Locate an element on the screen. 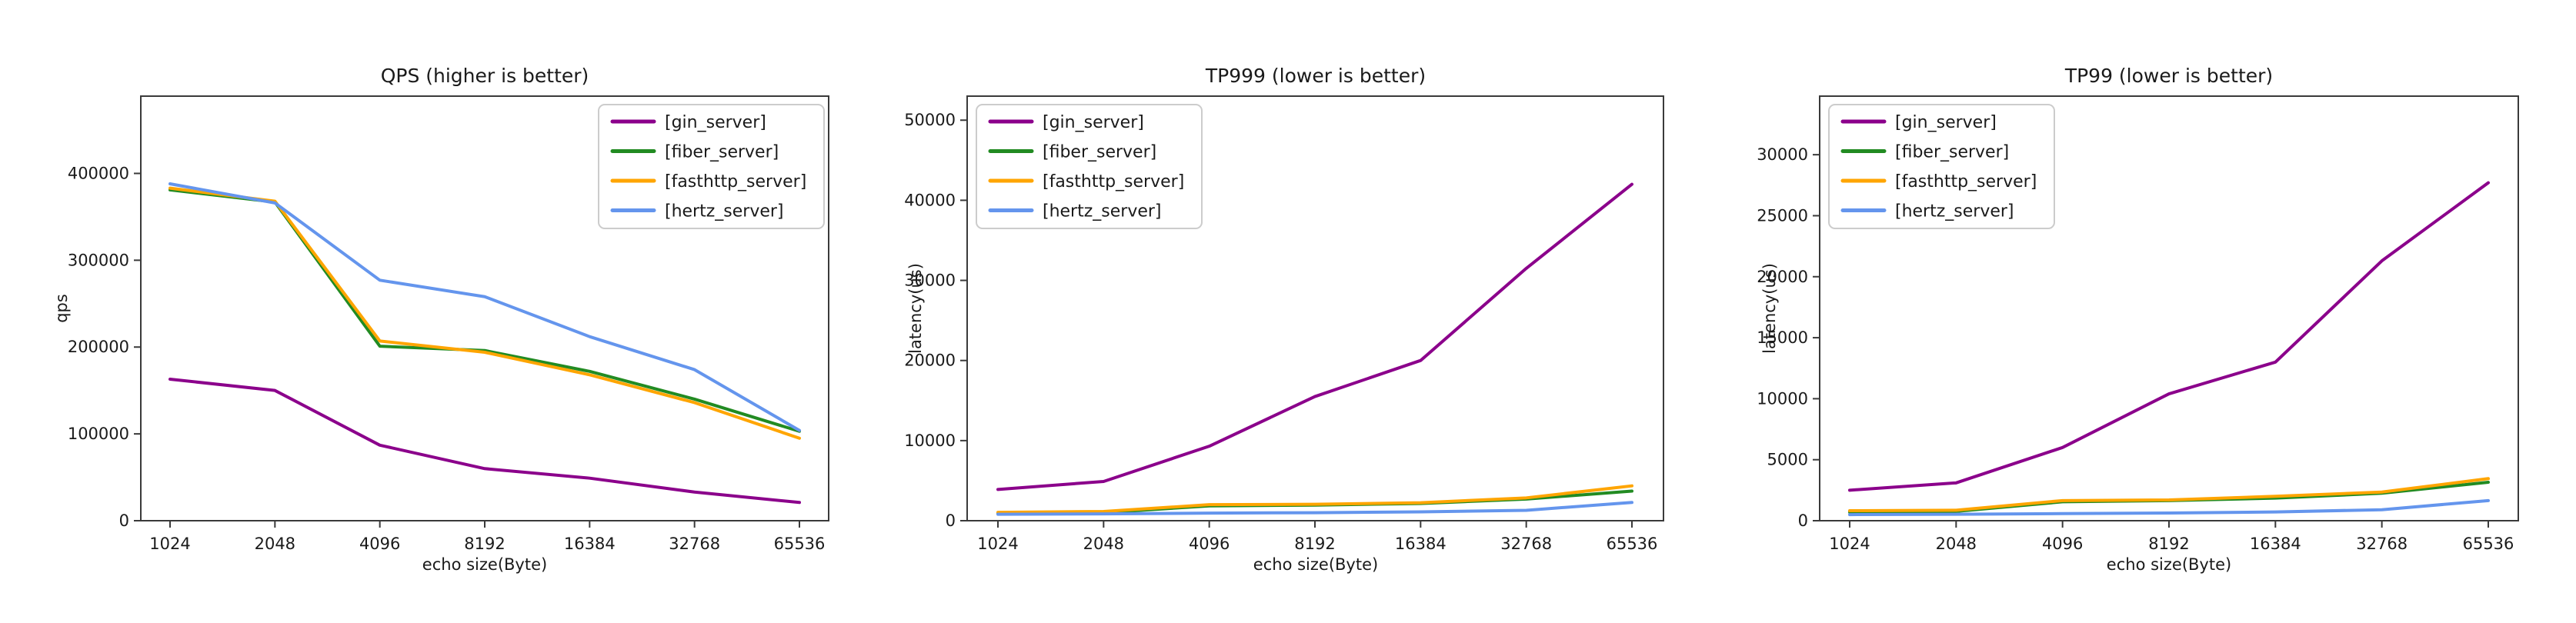 The width and height of the screenshot is (2576, 623). y-tick-label: 300000 is located at coordinates (99, 260).